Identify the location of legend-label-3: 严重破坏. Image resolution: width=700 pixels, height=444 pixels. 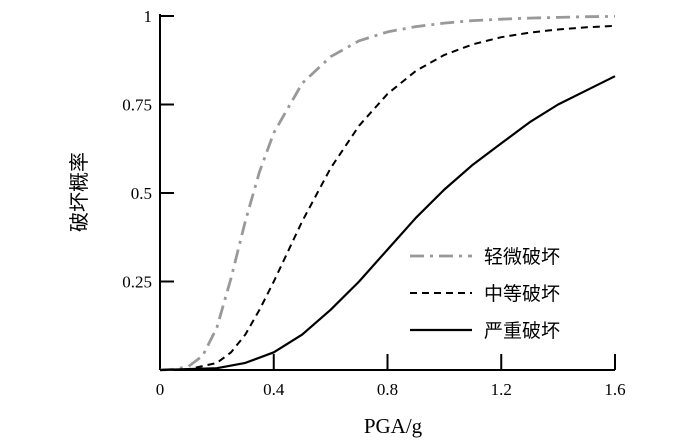
(522, 331).